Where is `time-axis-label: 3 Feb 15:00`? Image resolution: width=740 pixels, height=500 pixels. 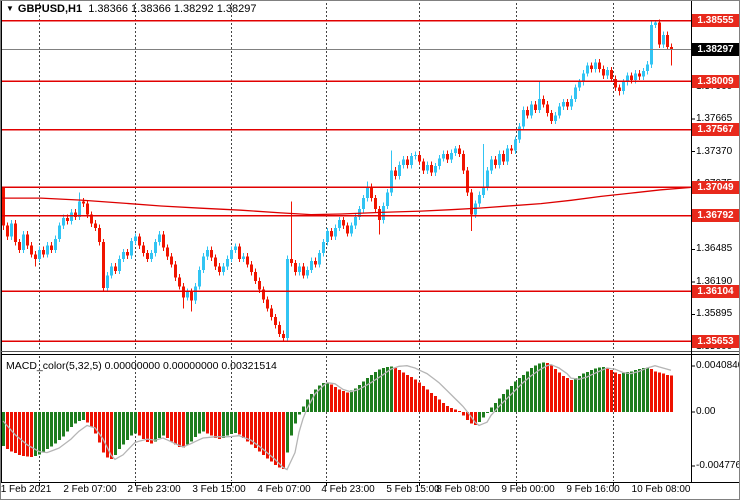 time-axis-label: 3 Feb 15:00 is located at coordinates (219, 489).